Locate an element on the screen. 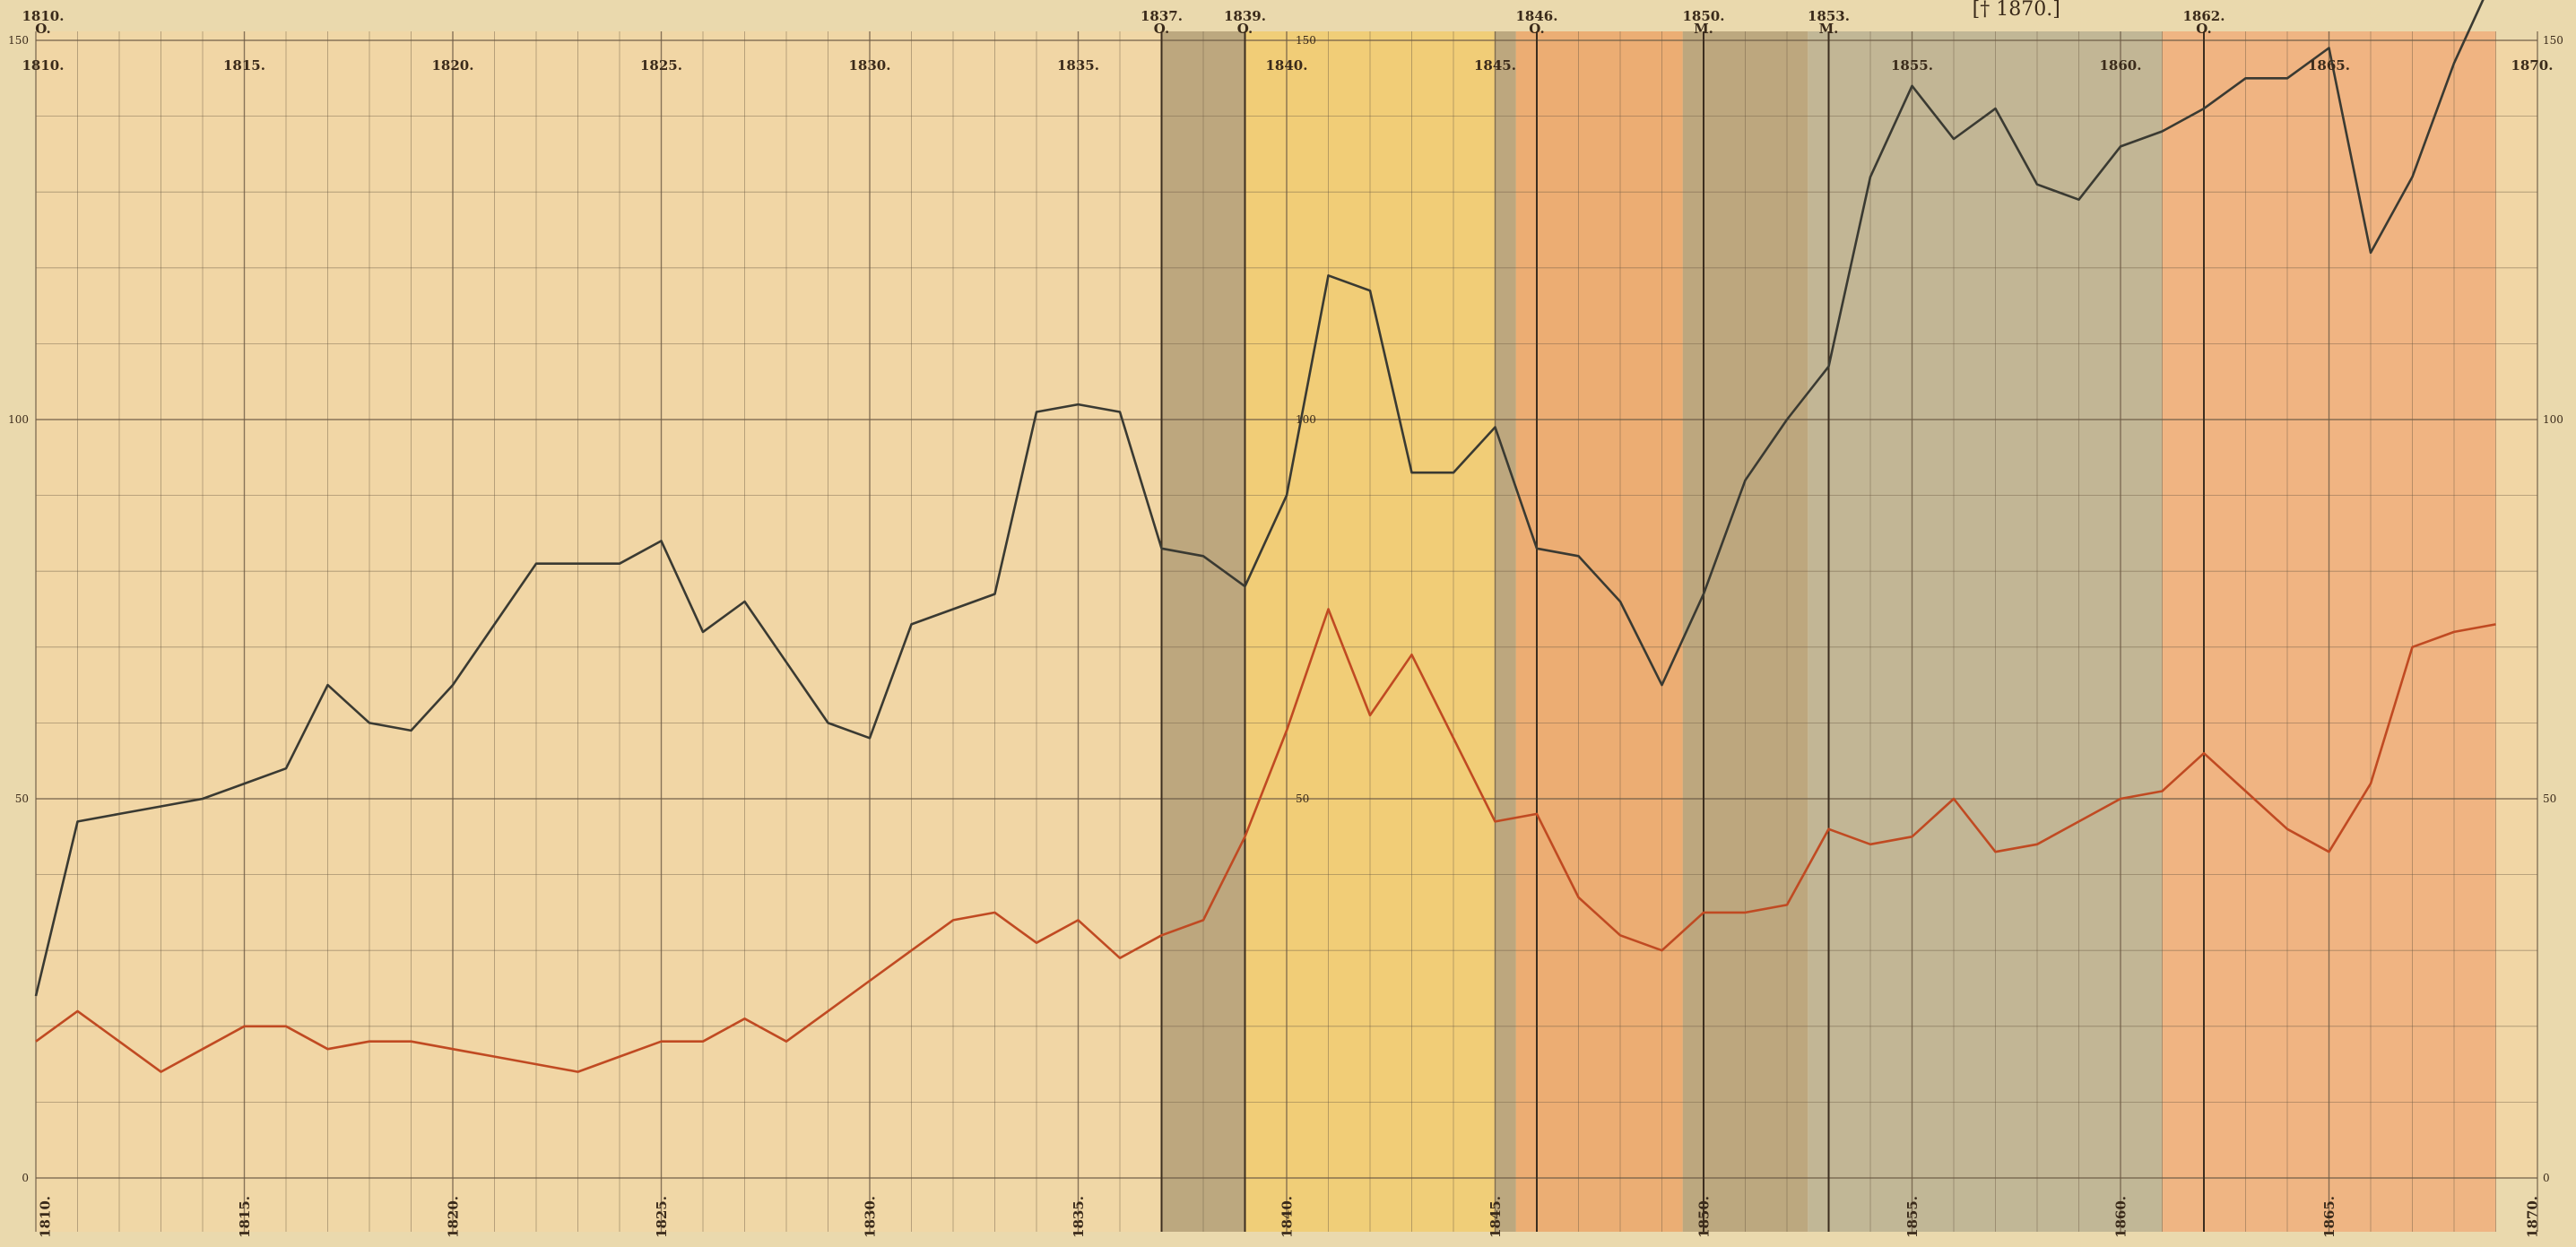 This screenshot has height=1247, width=2576. y-tick-mid: 100 is located at coordinates (1306, 419).